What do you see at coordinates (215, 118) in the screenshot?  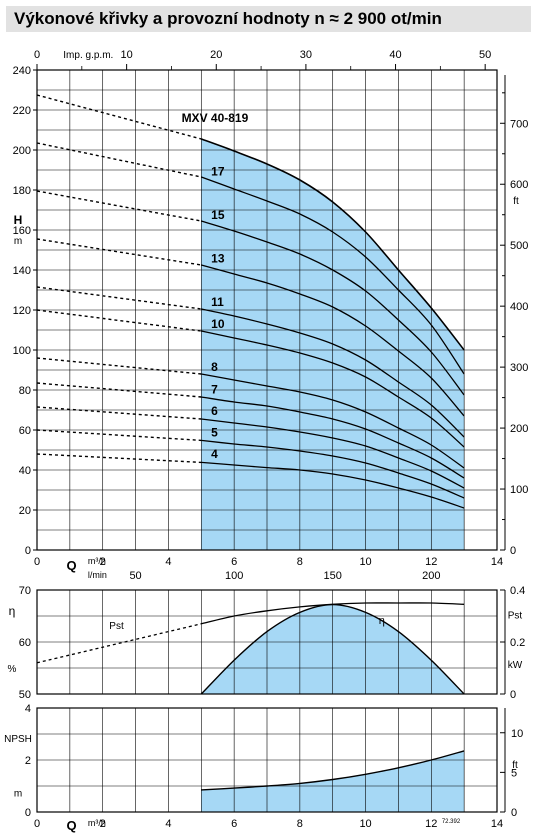 I see `curve-label-model: MXV 40-819` at bounding box center [215, 118].